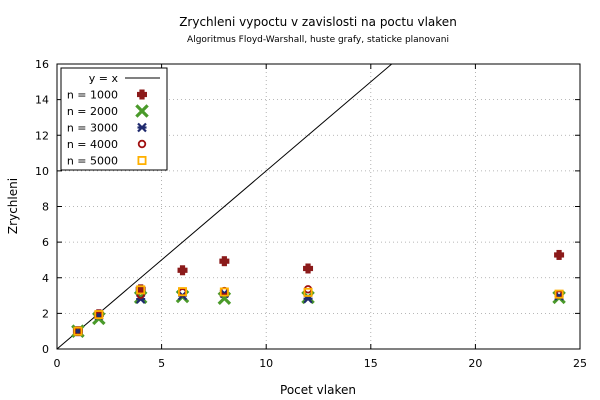  What do you see at coordinates (45, 313) in the screenshot?
I see `y-tick-label: 2` at bounding box center [45, 313].